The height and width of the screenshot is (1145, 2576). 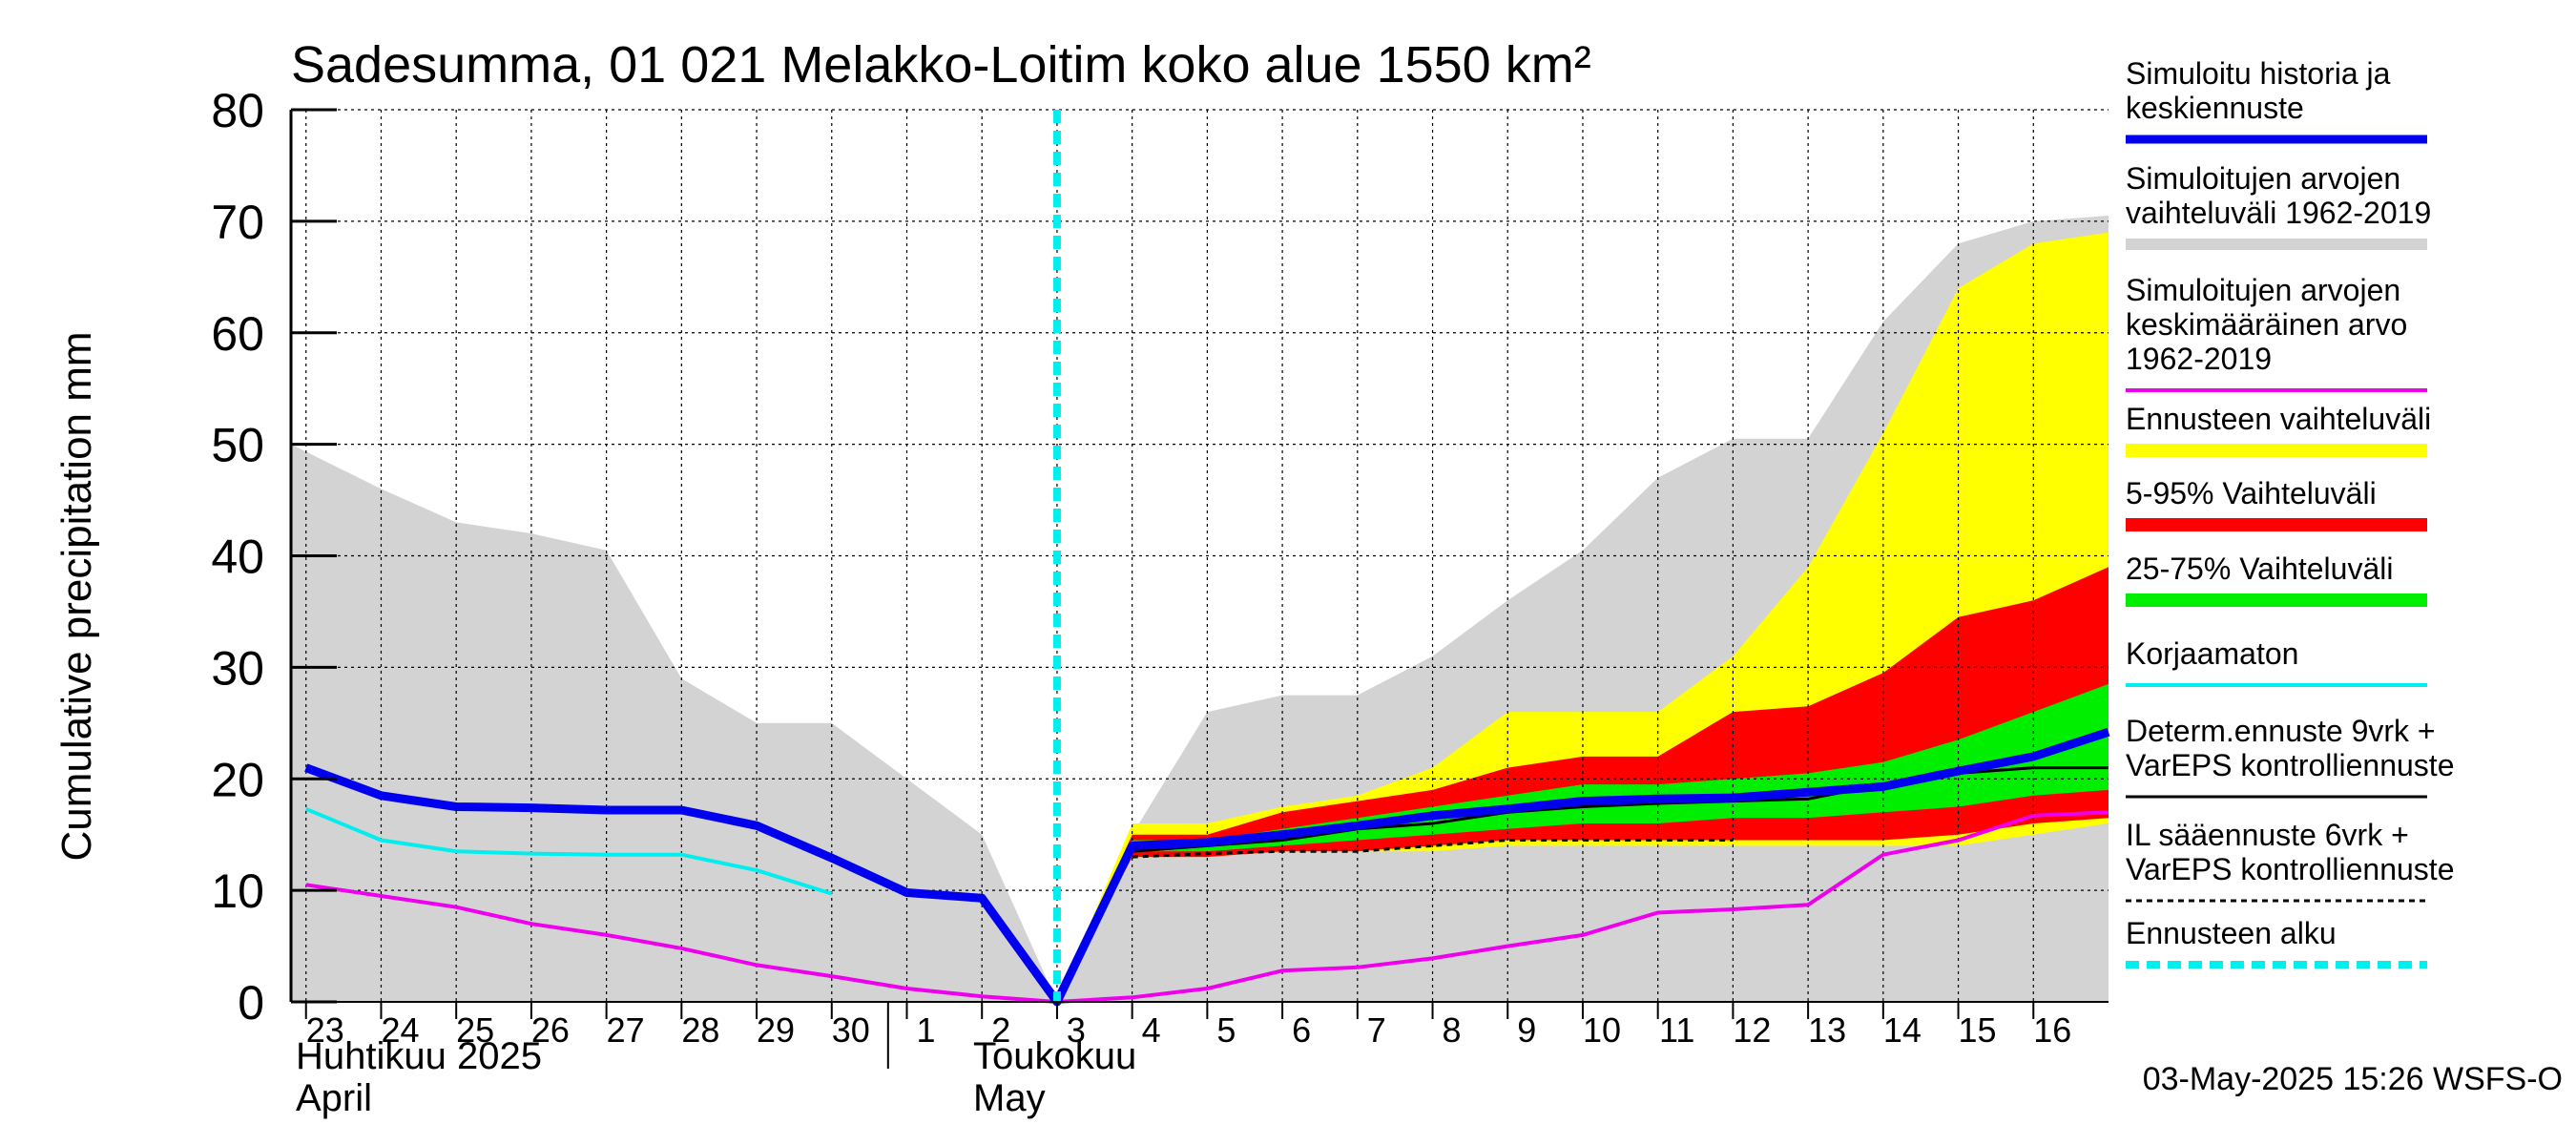 What do you see at coordinates (2215, 108) in the screenshot?
I see `legend-label: keskiennuste` at bounding box center [2215, 108].